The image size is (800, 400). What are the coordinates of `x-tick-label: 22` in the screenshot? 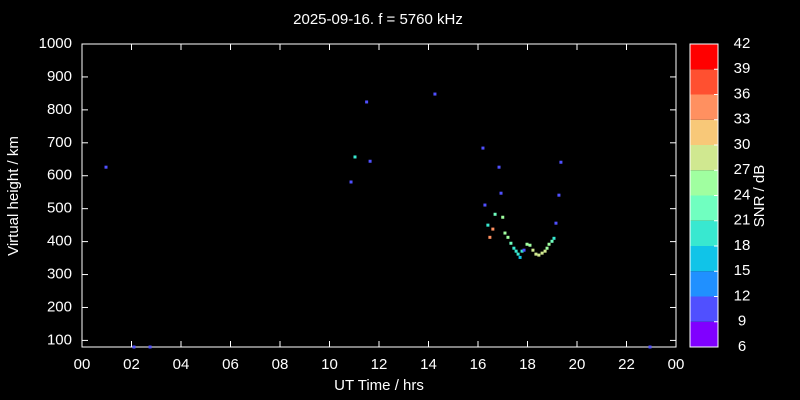 It's located at (626, 364).